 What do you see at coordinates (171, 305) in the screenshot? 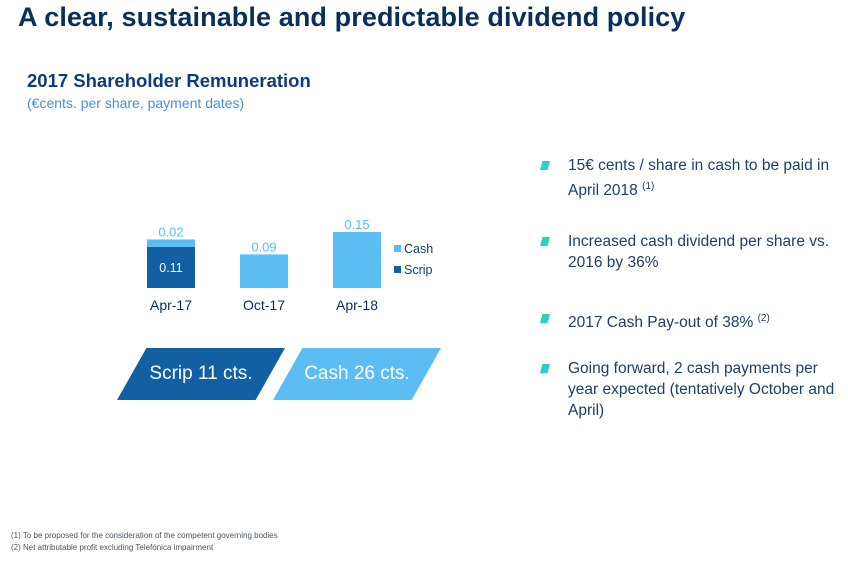
I see `x-tick-label: Apr-17` at bounding box center [171, 305].